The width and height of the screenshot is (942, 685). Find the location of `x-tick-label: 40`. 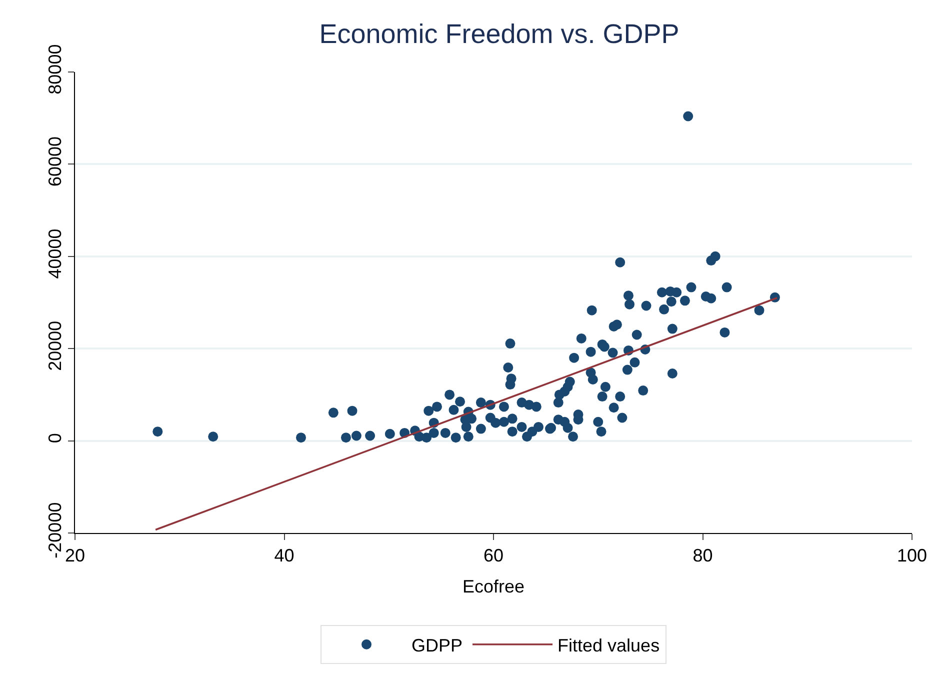

x-tick-label: 40 is located at coordinates (284, 556).